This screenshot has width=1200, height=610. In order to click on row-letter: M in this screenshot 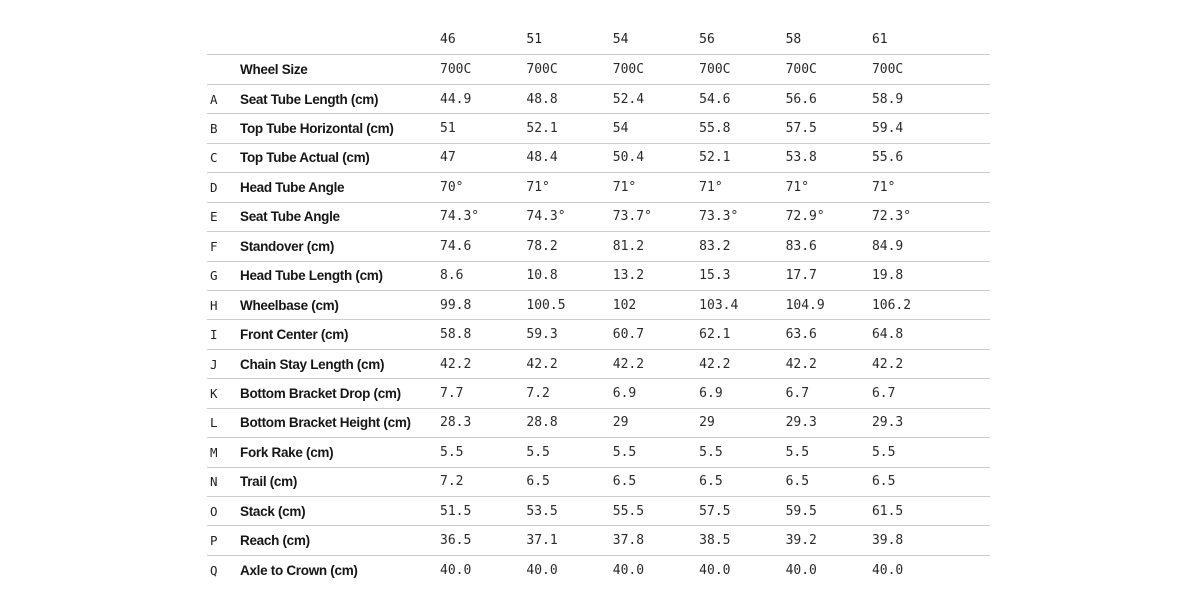, I will do `click(214, 452)`.